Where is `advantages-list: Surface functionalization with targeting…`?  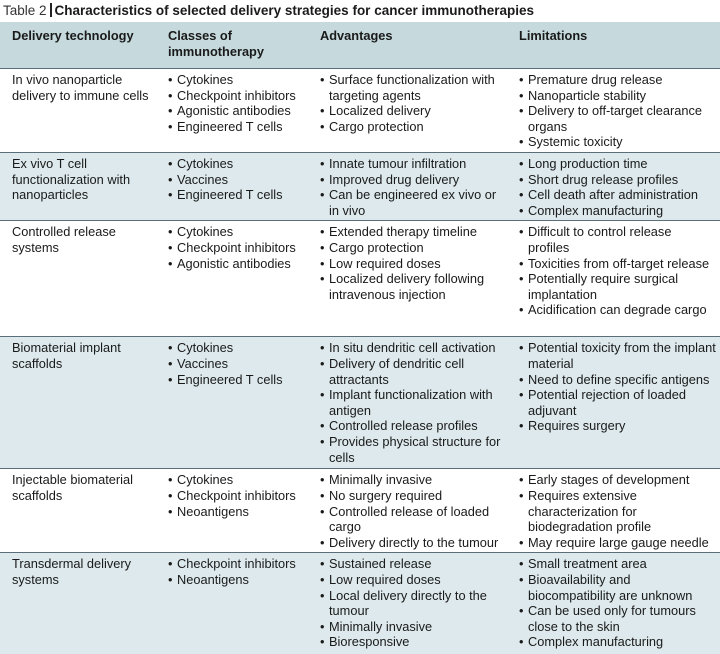 advantages-list: Surface functionalization with targeting… is located at coordinates (413, 103).